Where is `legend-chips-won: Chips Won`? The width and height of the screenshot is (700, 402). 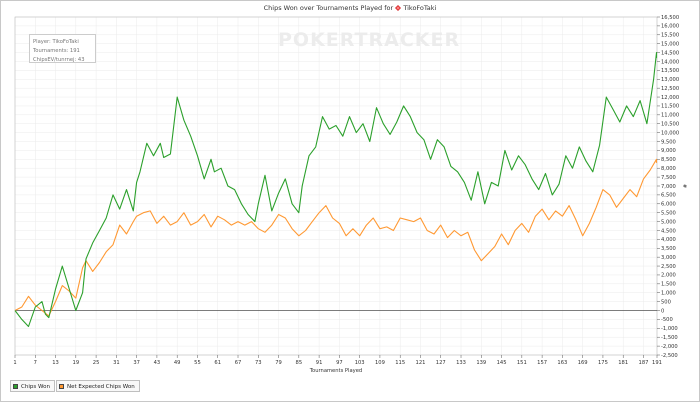 legend-chips-won: Chips Won is located at coordinates (32, 386).